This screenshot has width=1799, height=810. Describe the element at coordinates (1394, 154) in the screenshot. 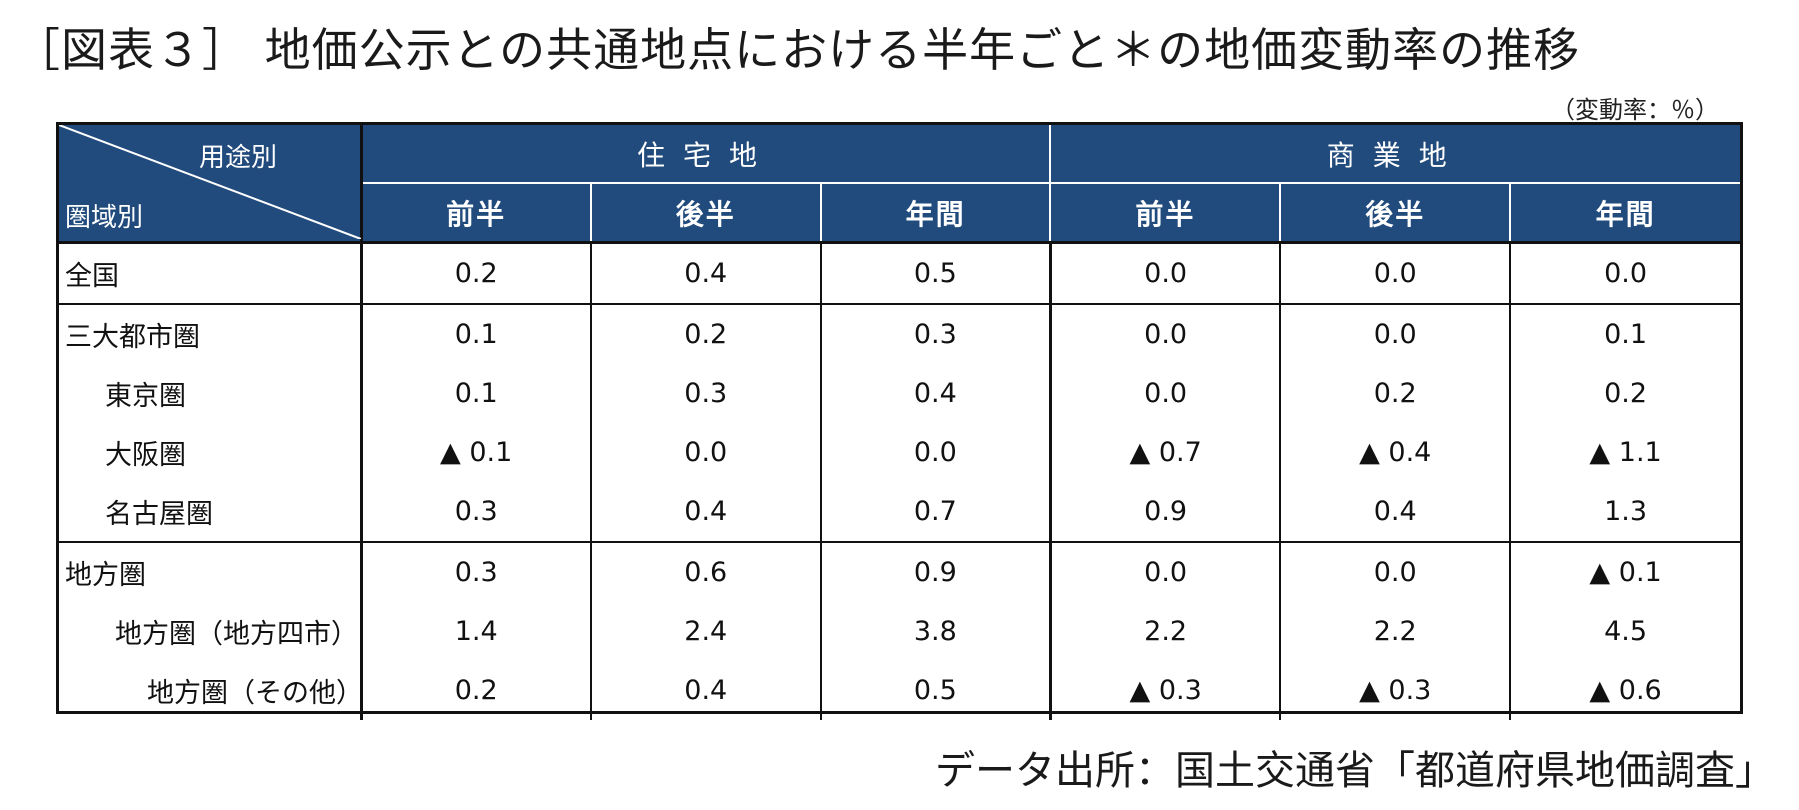

I see `group-header-commercial: 商業地` at that location.